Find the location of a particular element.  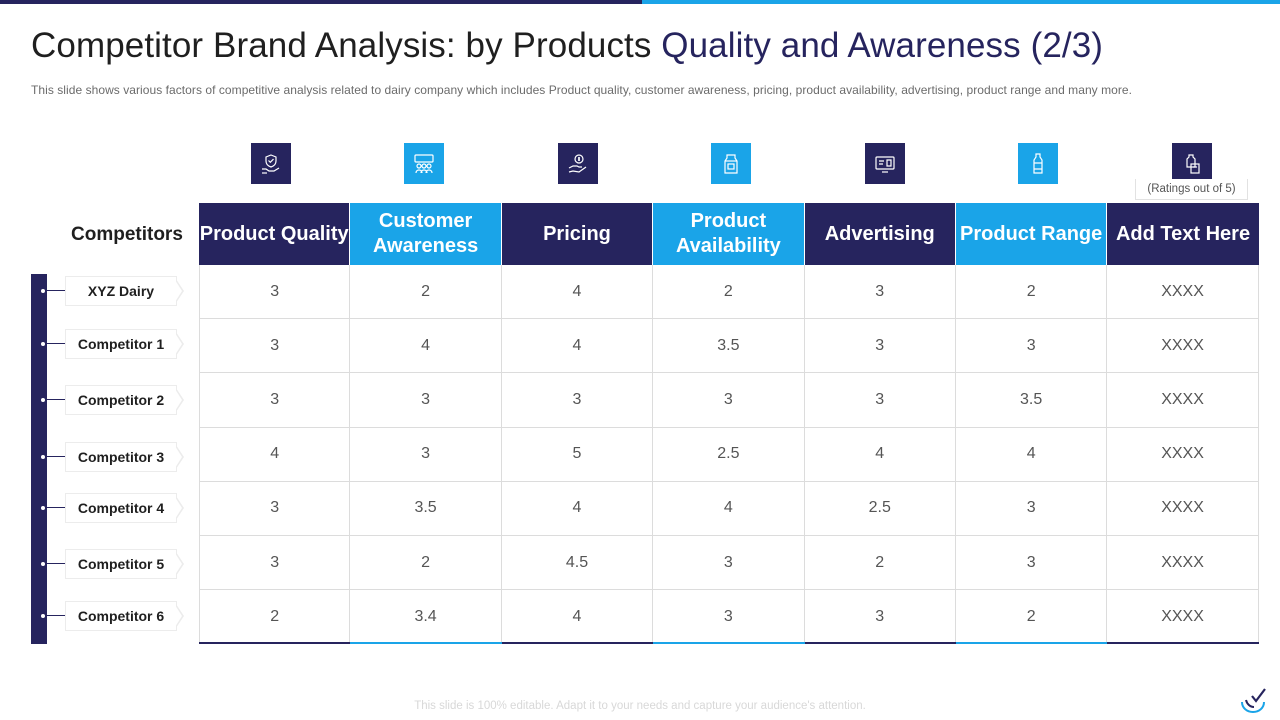

table-row: 3 2 4 2 3 2 XXXX is located at coordinates (729, 292).